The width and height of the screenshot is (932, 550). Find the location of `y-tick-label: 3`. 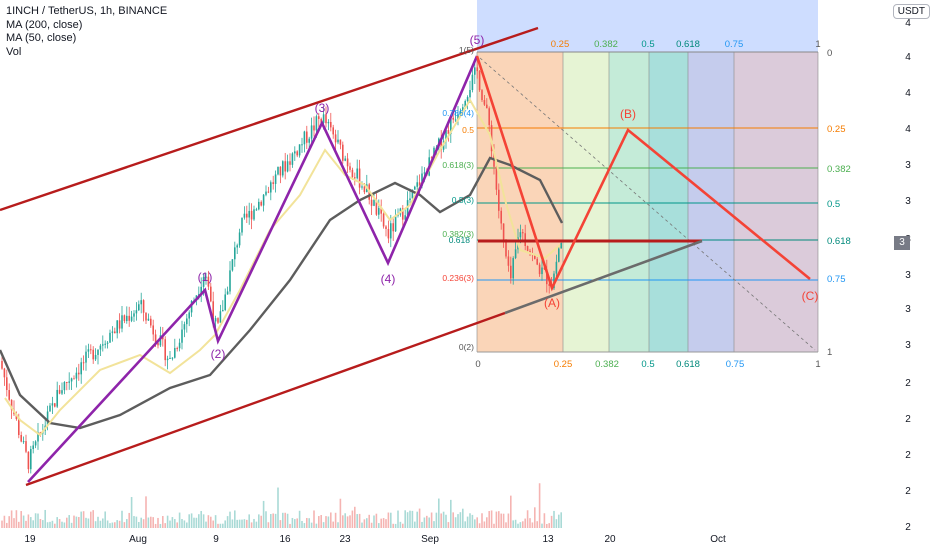

y-tick-label: 3 is located at coordinates (908, 201).